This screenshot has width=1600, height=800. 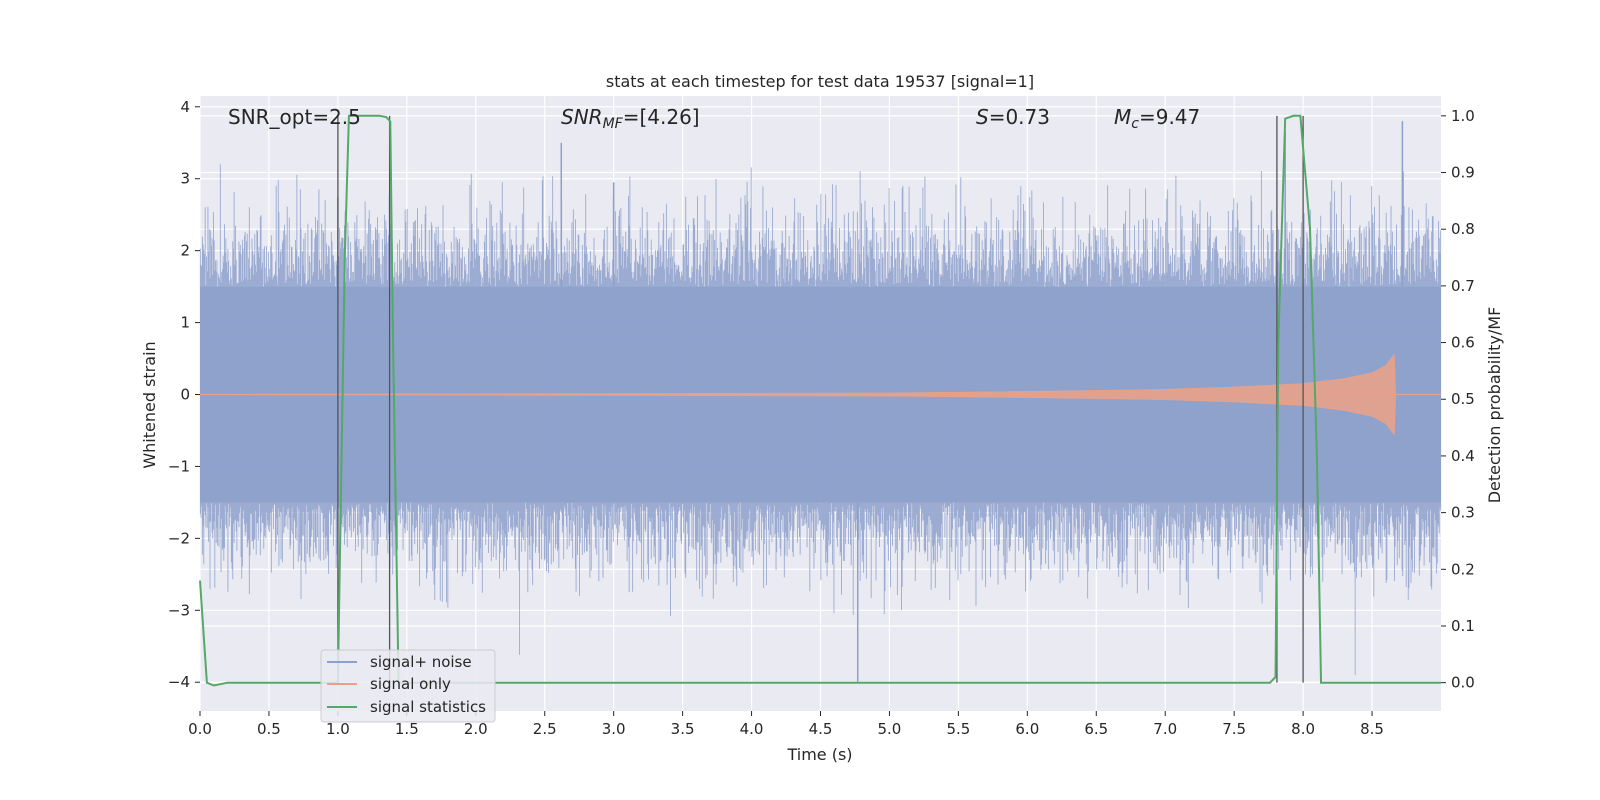 I want to click on y-tick-label-8: −4, so click(x=179, y=682).